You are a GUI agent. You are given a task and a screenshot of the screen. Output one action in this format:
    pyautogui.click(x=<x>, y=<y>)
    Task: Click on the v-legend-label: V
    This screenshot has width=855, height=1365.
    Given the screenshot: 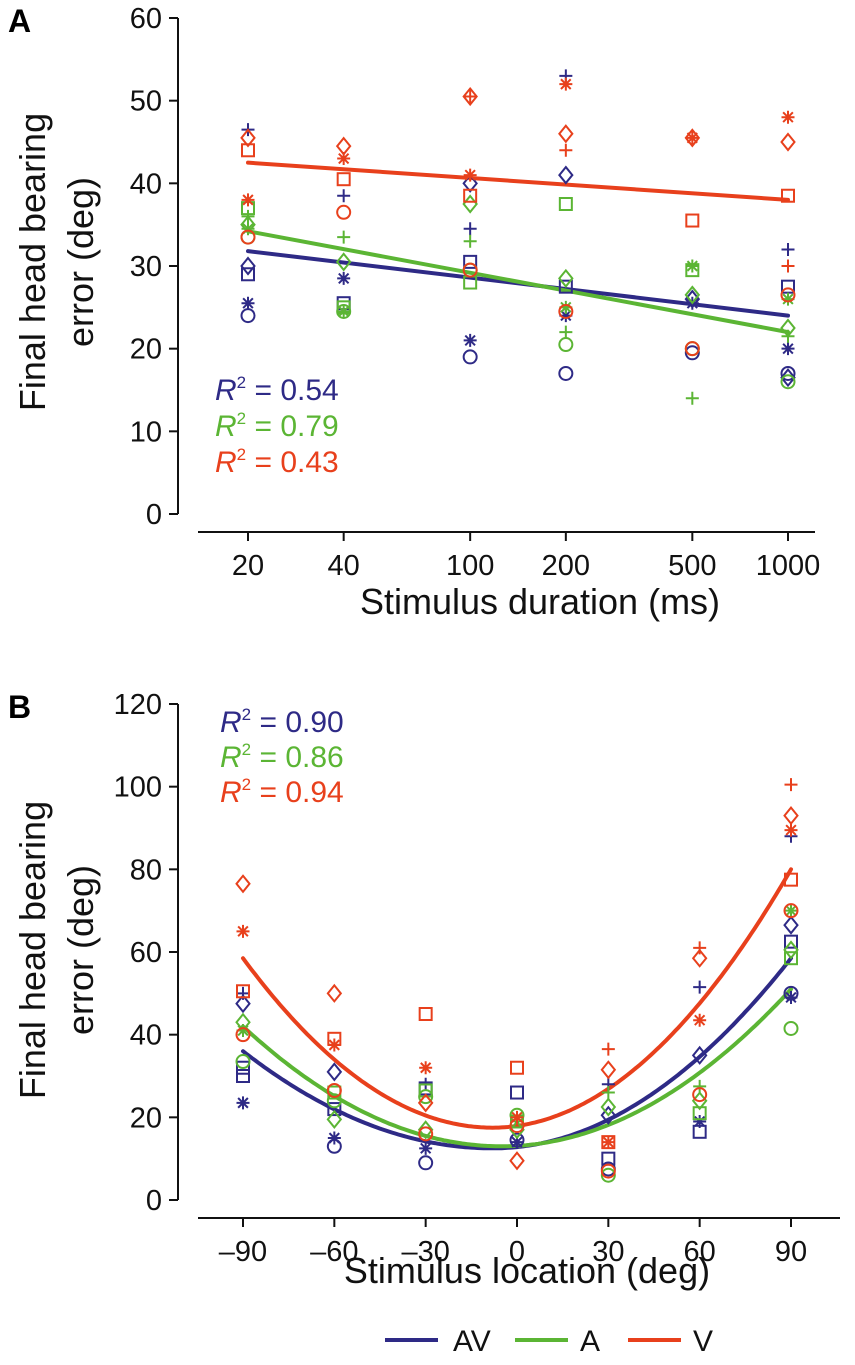 What is the action you would take?
    pyautogui.click(x=703, y=1341)
    